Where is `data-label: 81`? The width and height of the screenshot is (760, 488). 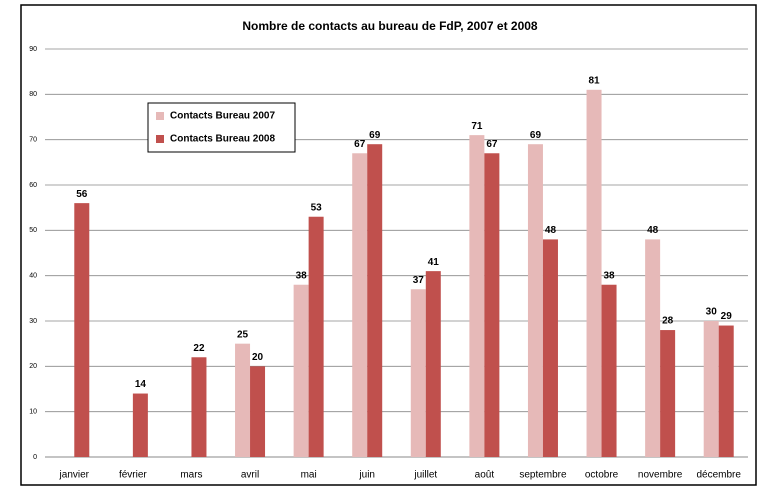
data-label: 81 is located at coordinates (594, 80).